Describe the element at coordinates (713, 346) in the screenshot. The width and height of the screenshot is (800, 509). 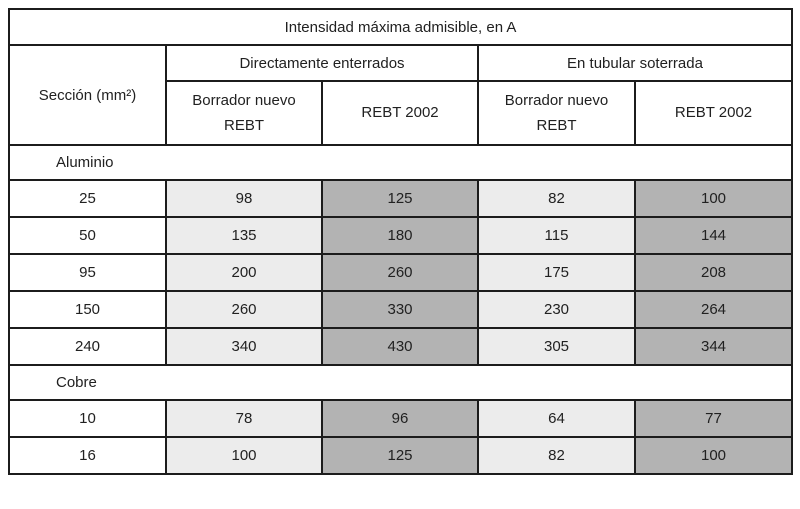
I see `value-cell: 344` at that location.